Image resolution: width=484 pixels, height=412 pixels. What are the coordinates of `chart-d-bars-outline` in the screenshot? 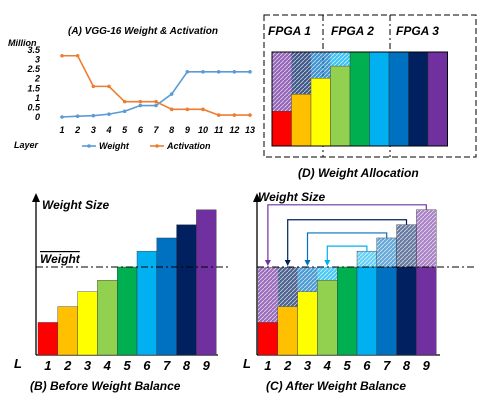 It's located at (359, 99).